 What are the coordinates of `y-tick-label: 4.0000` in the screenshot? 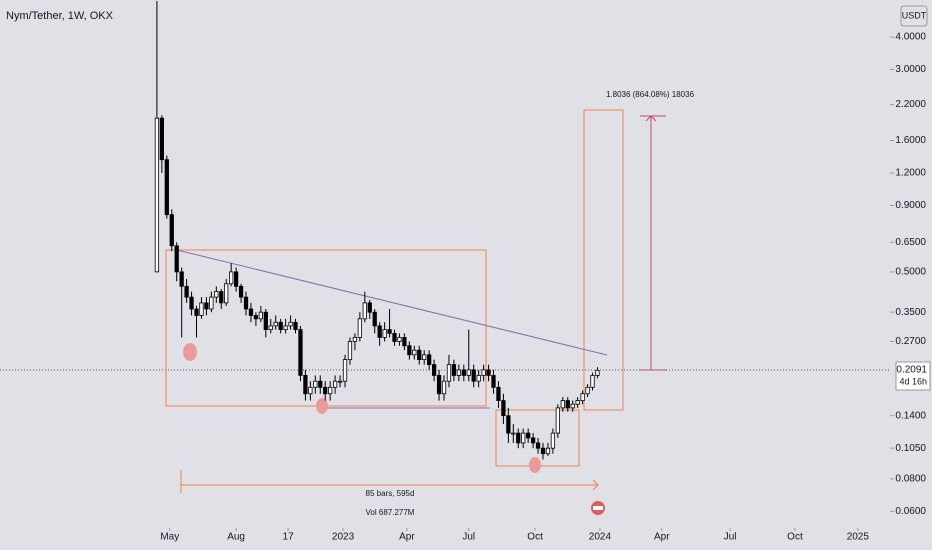 It's located at (910, 37).